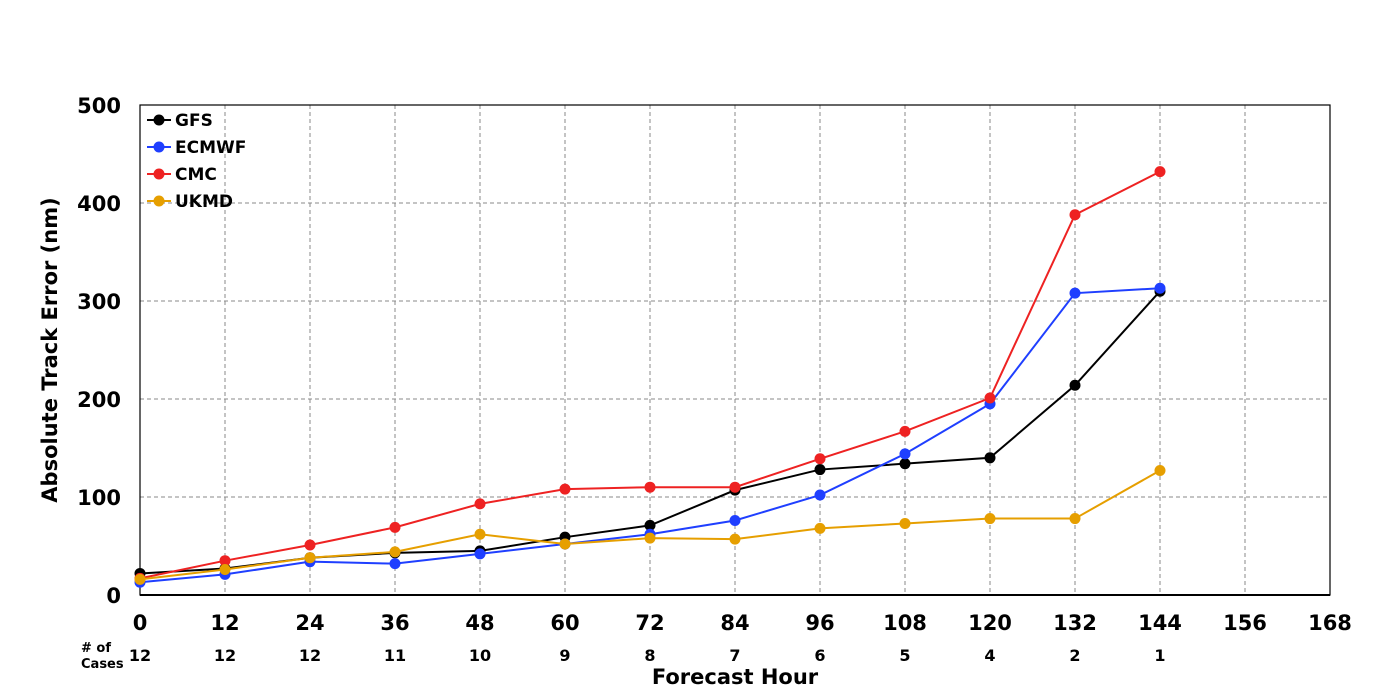 The width and height of the screenshot is (1400, 700). Describe the element at coordinates (623, 656) in the screenshot. I see `cases-row: # of Cases 12 12 12 11 10 9 8 7 6 5 4 2 1` at that location.